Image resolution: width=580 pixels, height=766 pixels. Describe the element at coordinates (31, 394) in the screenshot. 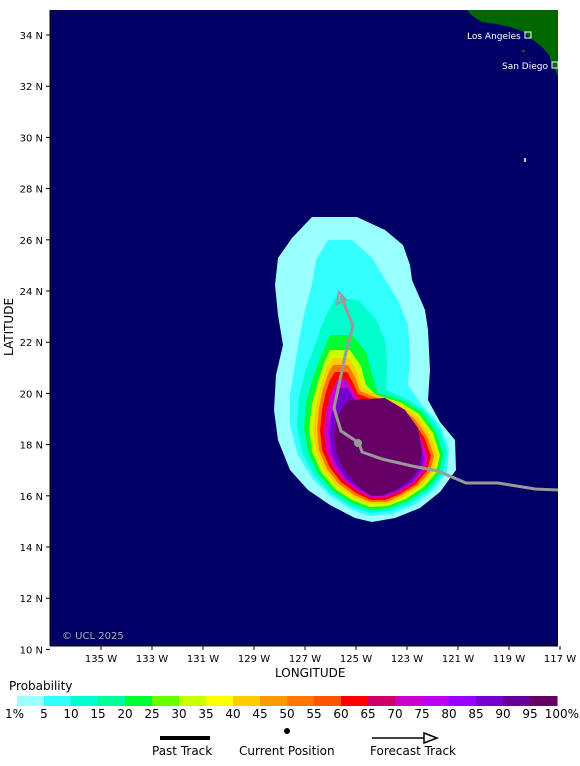

I see `lat-tick-label: 20 N` at that location.